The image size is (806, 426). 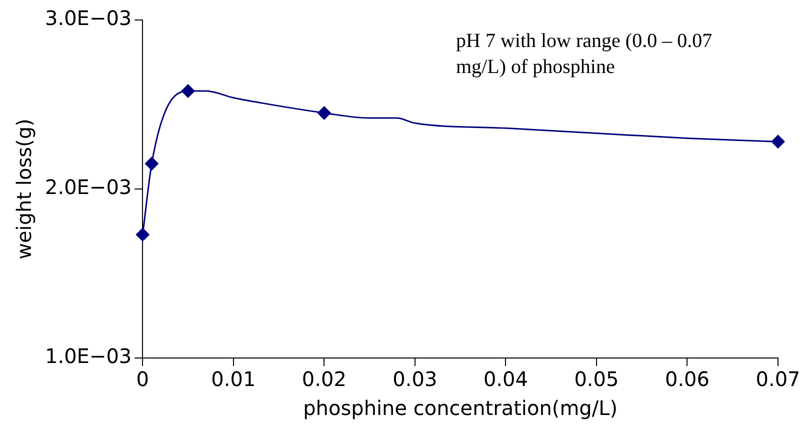 I want to click on x-tick-label: 0.01, so click(x=233, y=379).